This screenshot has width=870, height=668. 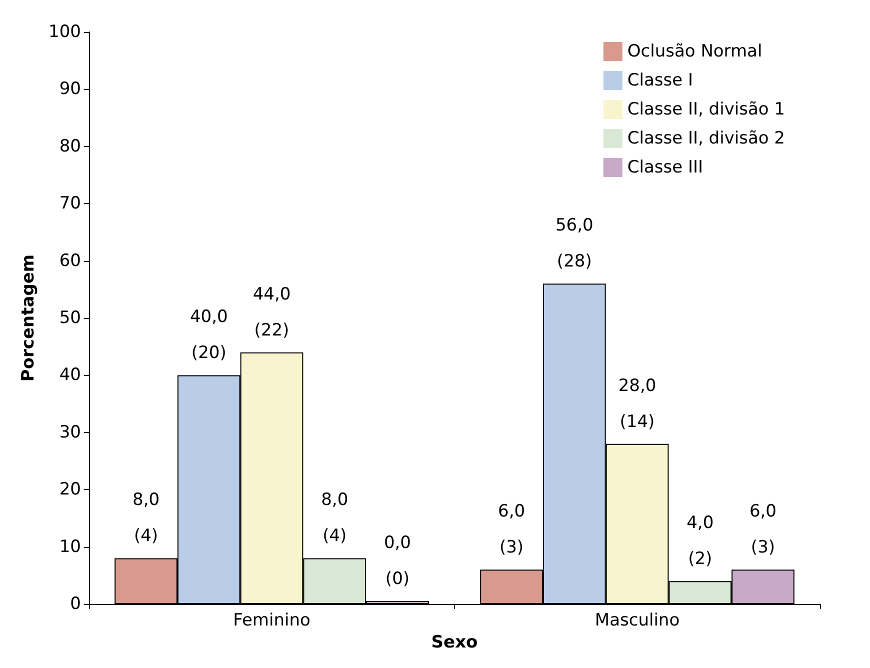 What do you see at coordinates (706, 110) in the screenshot?
I see `legend-label: Classe II, divisão 1` at bounding box center [706, 110].